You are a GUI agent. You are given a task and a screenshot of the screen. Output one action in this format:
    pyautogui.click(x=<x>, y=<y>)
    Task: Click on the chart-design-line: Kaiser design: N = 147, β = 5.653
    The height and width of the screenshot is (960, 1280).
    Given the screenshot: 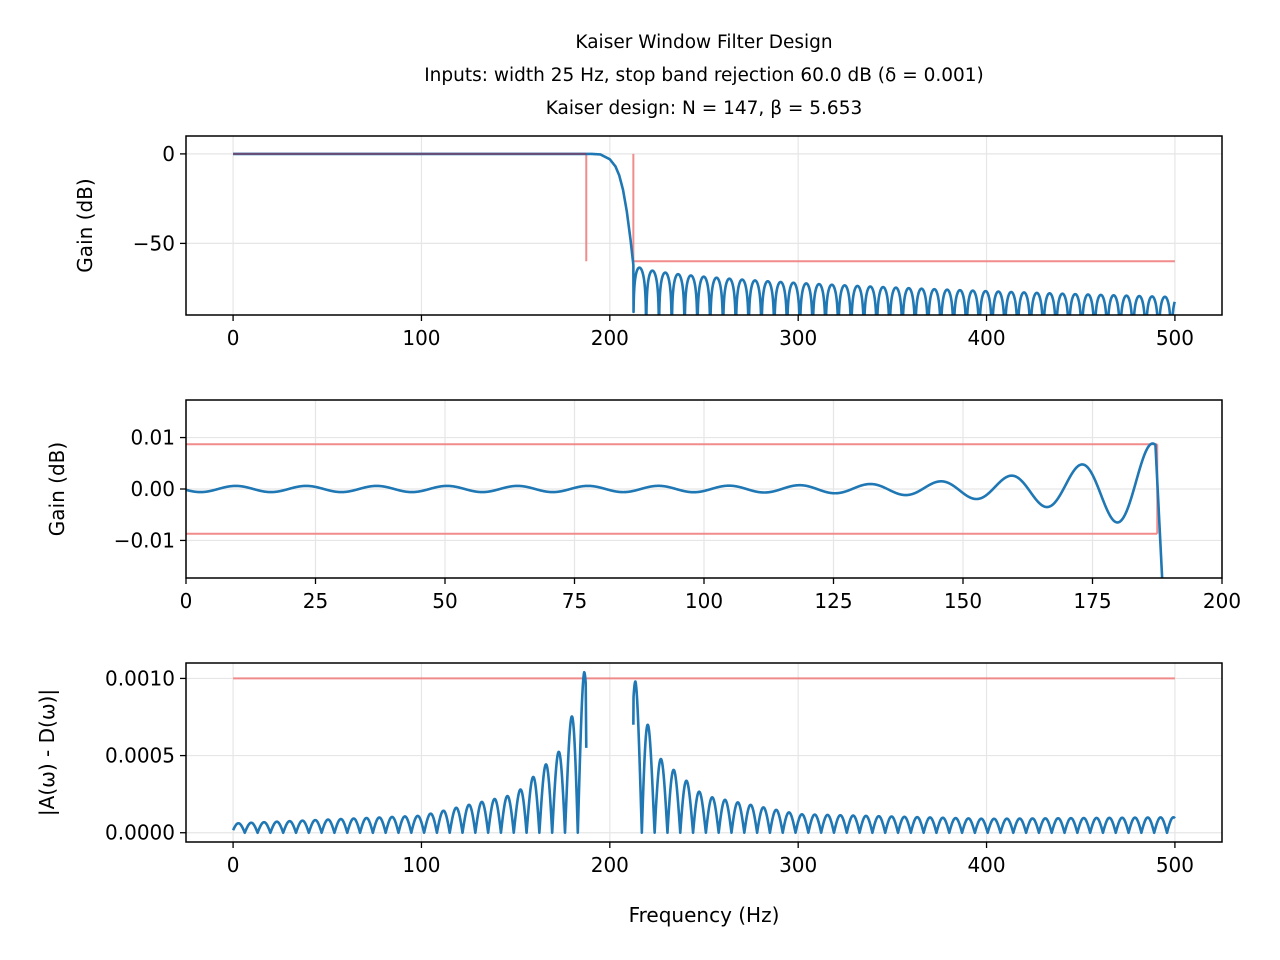 What is the action you would take?
    pyautogui.click(x=704, y=108)
    